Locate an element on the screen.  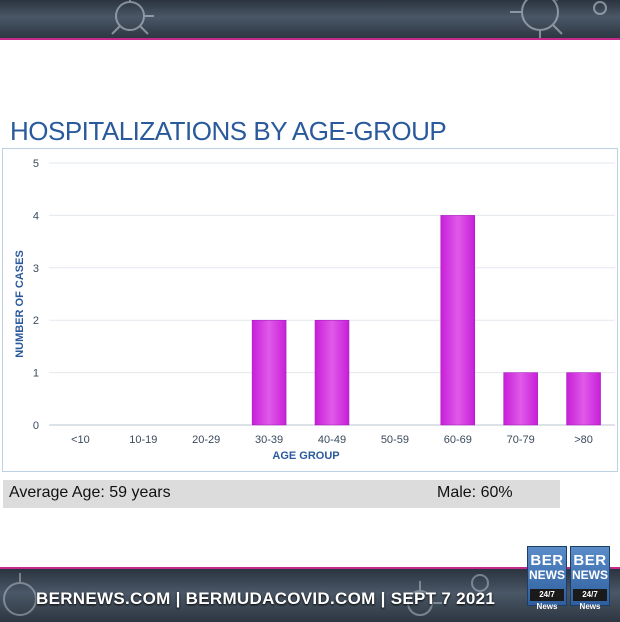
y-tick-label: 1 is located at coordinates (36, 374).